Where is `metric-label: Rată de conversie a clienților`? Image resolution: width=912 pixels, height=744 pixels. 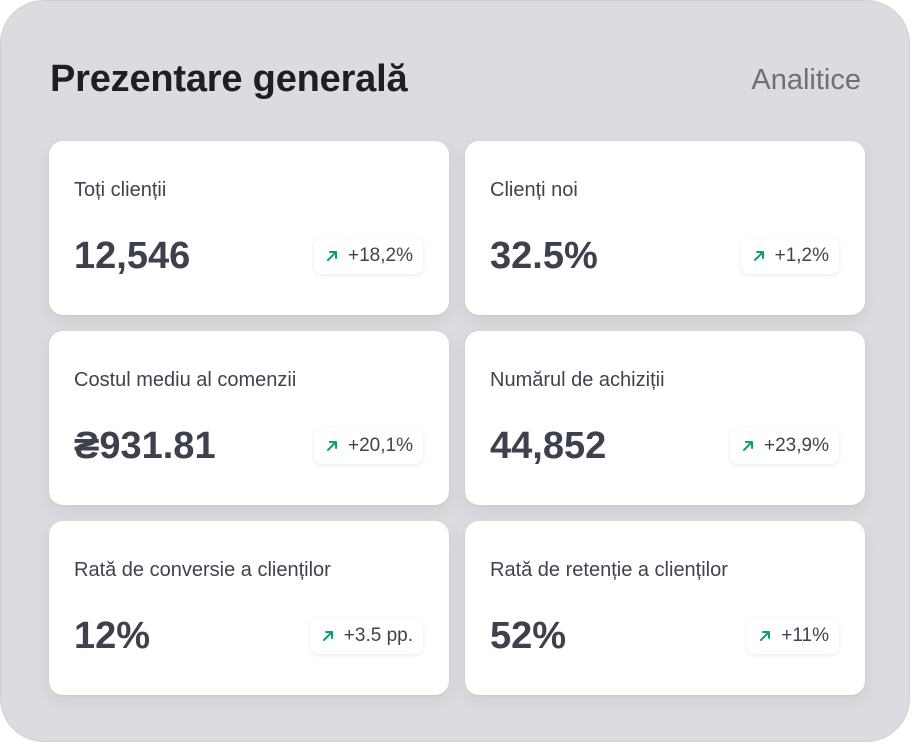
metric-label: Rată de conversie a clienților is located at coordinates (202, 570).